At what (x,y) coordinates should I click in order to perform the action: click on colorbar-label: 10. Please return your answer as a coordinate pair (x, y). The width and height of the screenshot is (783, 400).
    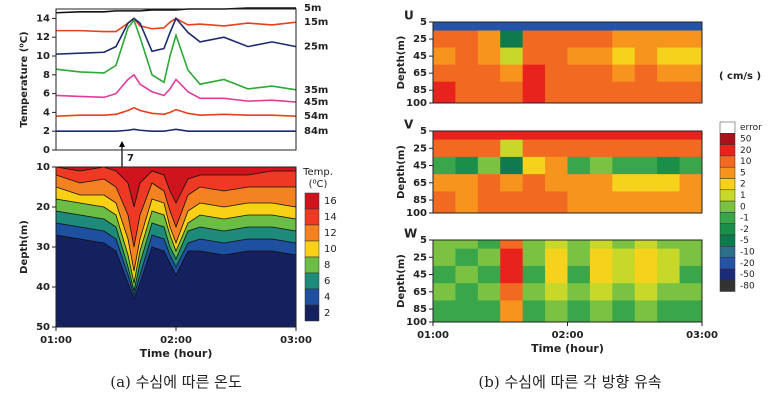
    Looking at the image, I should click on (330, 249).